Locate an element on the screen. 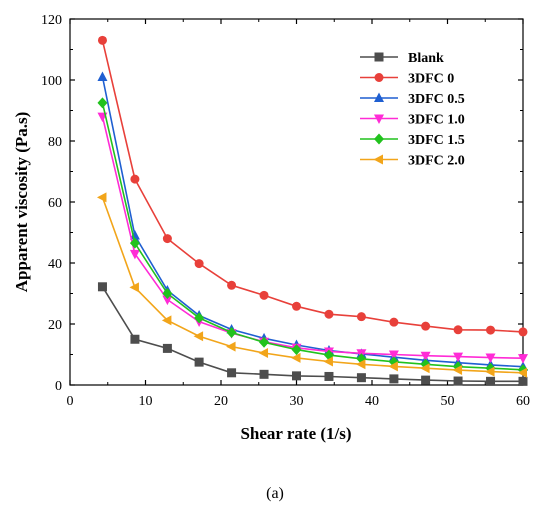  x-tick-label: 30 is located at coordinates (297, 401).